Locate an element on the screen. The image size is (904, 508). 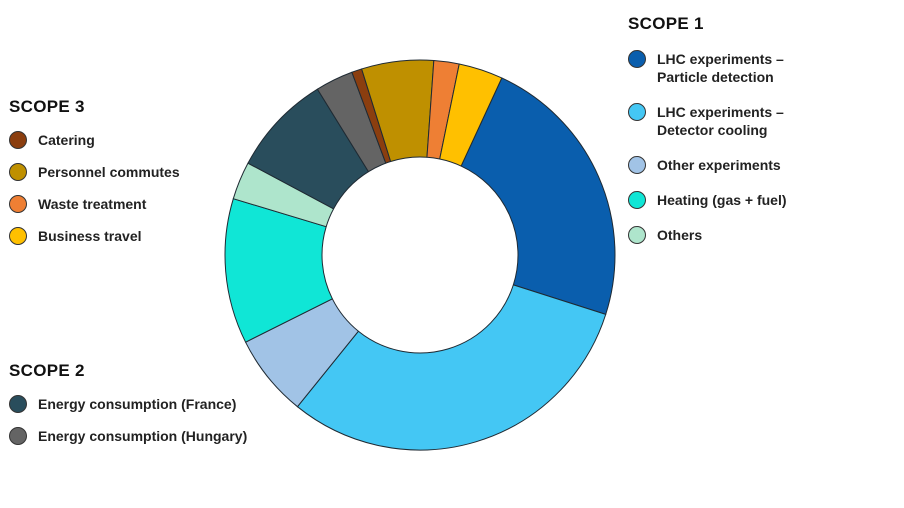
legend-item-other-experiments: Other experiments is located at coordinates (758, 165).